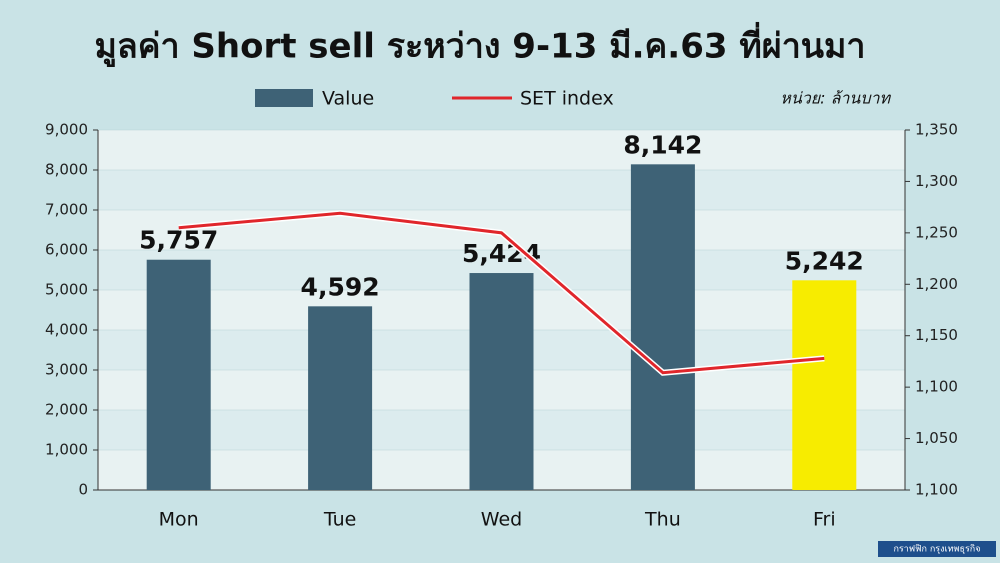 The image size is (1000, 563). I want to click on x-tick-label: Thu, so click(662, 520).